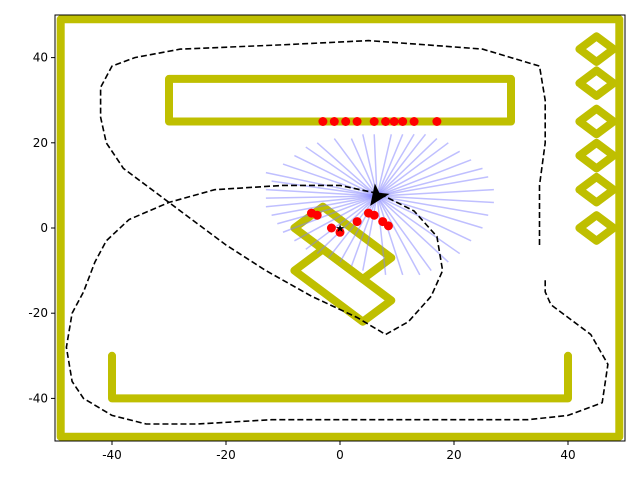  I want to click on wall-top-bar, so click(340, 100).